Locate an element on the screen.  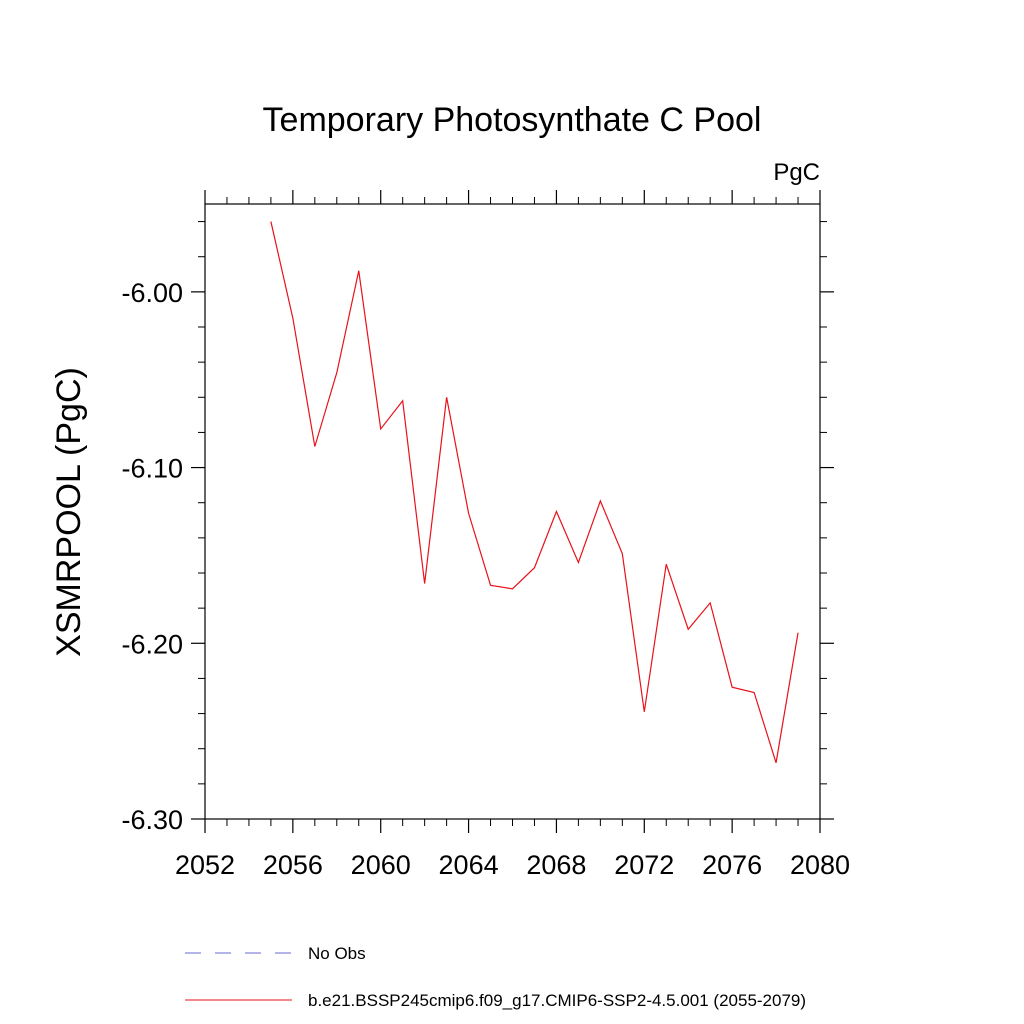
units-label: PgC is located at coordinates (796, 172).